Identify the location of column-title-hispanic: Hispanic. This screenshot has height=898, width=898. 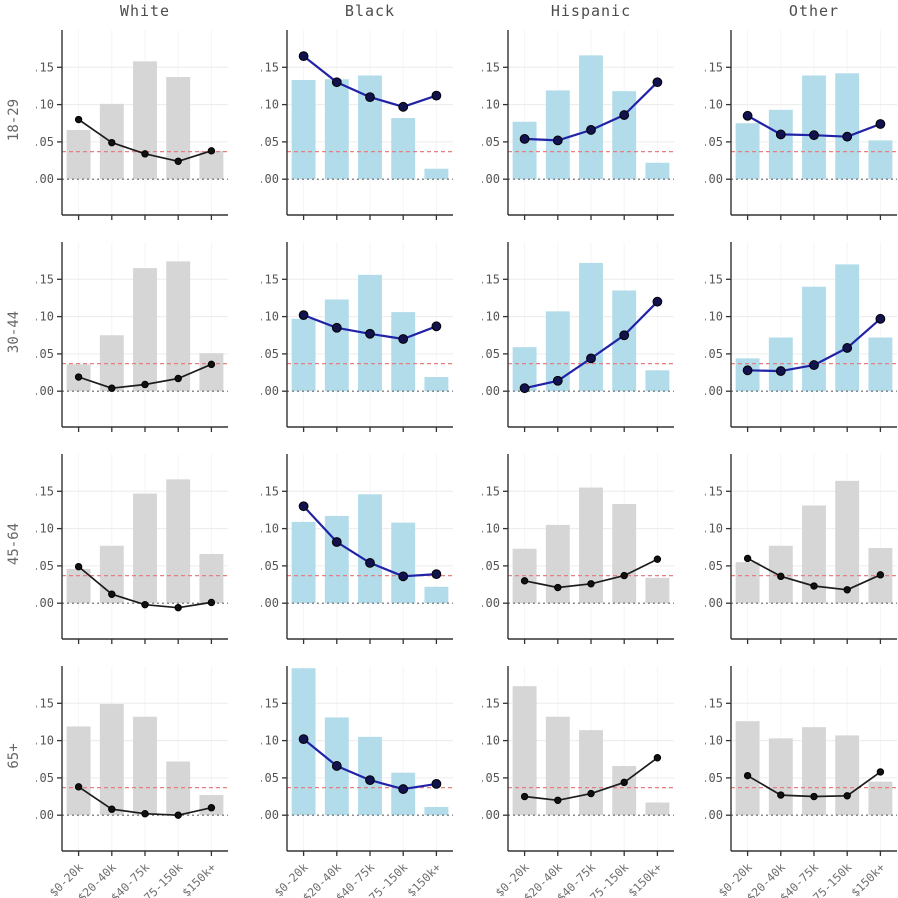
(591, 11).